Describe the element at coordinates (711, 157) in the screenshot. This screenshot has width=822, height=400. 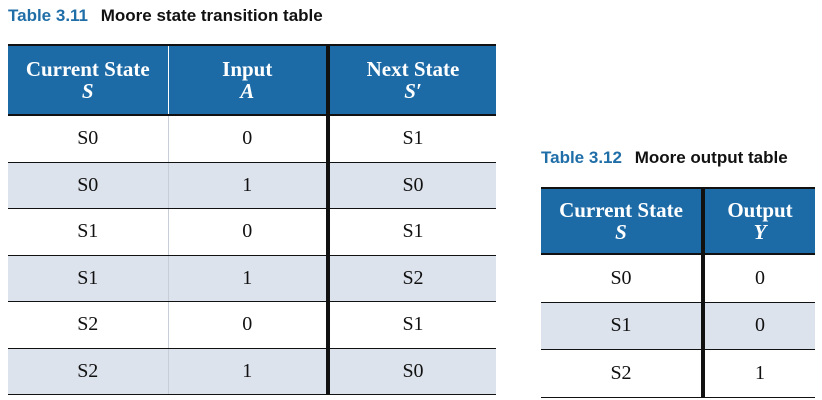
I see `caption-title: Moore output table` at that location.